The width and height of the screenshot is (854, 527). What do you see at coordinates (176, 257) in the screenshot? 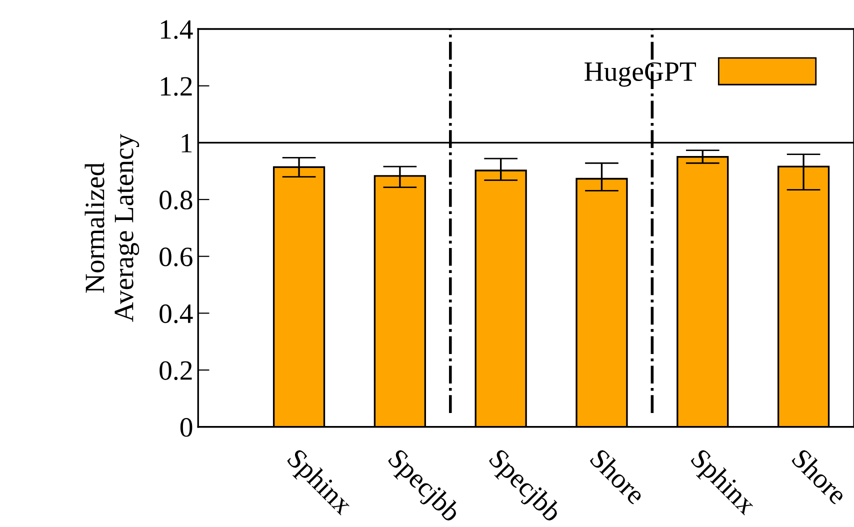
I see `y-tick-label: 0.6` at bounding box center [176, 257].